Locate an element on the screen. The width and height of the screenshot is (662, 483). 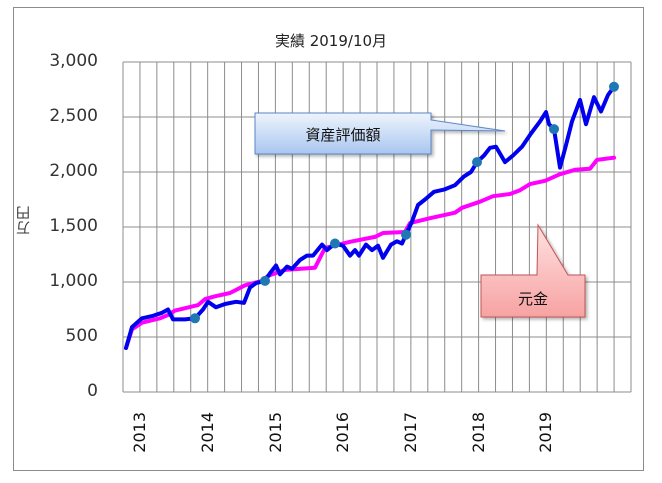
y-tick-label: 3,000 is located at coordinates (73, 61).